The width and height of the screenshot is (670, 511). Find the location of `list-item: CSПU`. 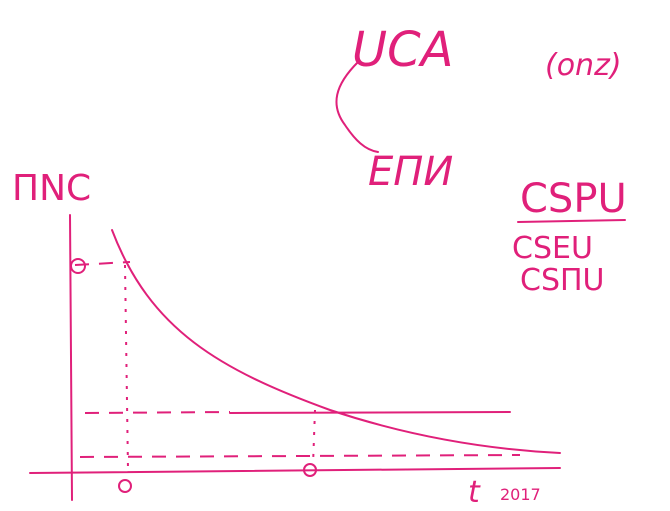

list-item: CSПU is located at coordinates (562, 280).